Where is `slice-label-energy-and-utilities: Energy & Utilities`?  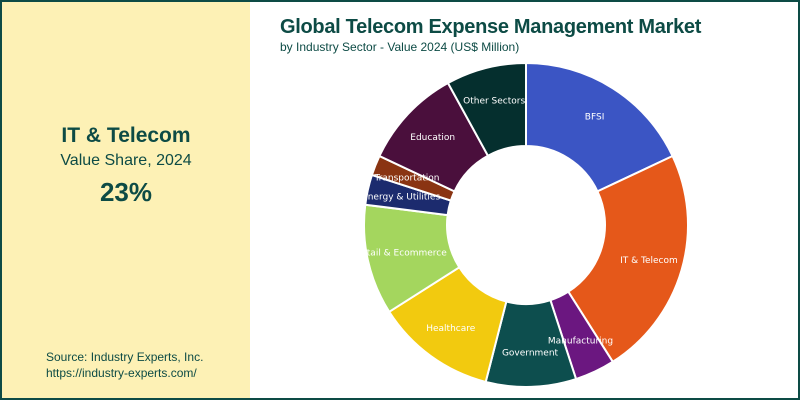
slice-label-energy-and-utilities: Energy & Utilities is located at coordinates (401, 198).